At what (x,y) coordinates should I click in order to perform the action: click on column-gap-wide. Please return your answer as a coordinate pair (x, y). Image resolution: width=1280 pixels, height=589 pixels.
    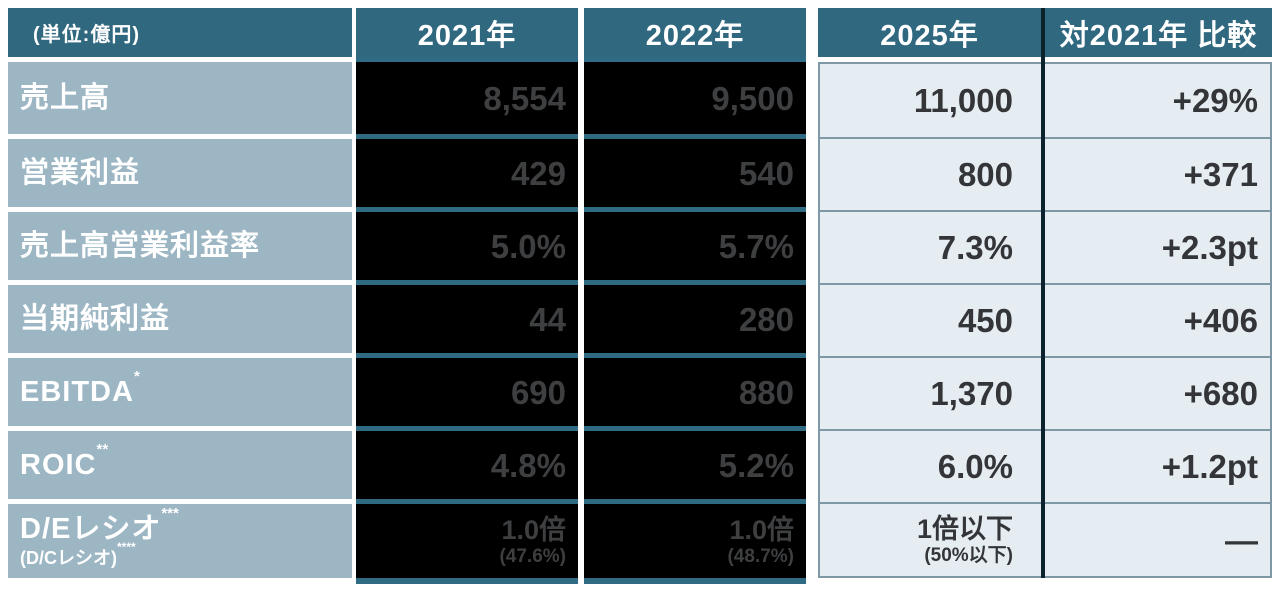
    Looking at the image, I should click on (812, 296).